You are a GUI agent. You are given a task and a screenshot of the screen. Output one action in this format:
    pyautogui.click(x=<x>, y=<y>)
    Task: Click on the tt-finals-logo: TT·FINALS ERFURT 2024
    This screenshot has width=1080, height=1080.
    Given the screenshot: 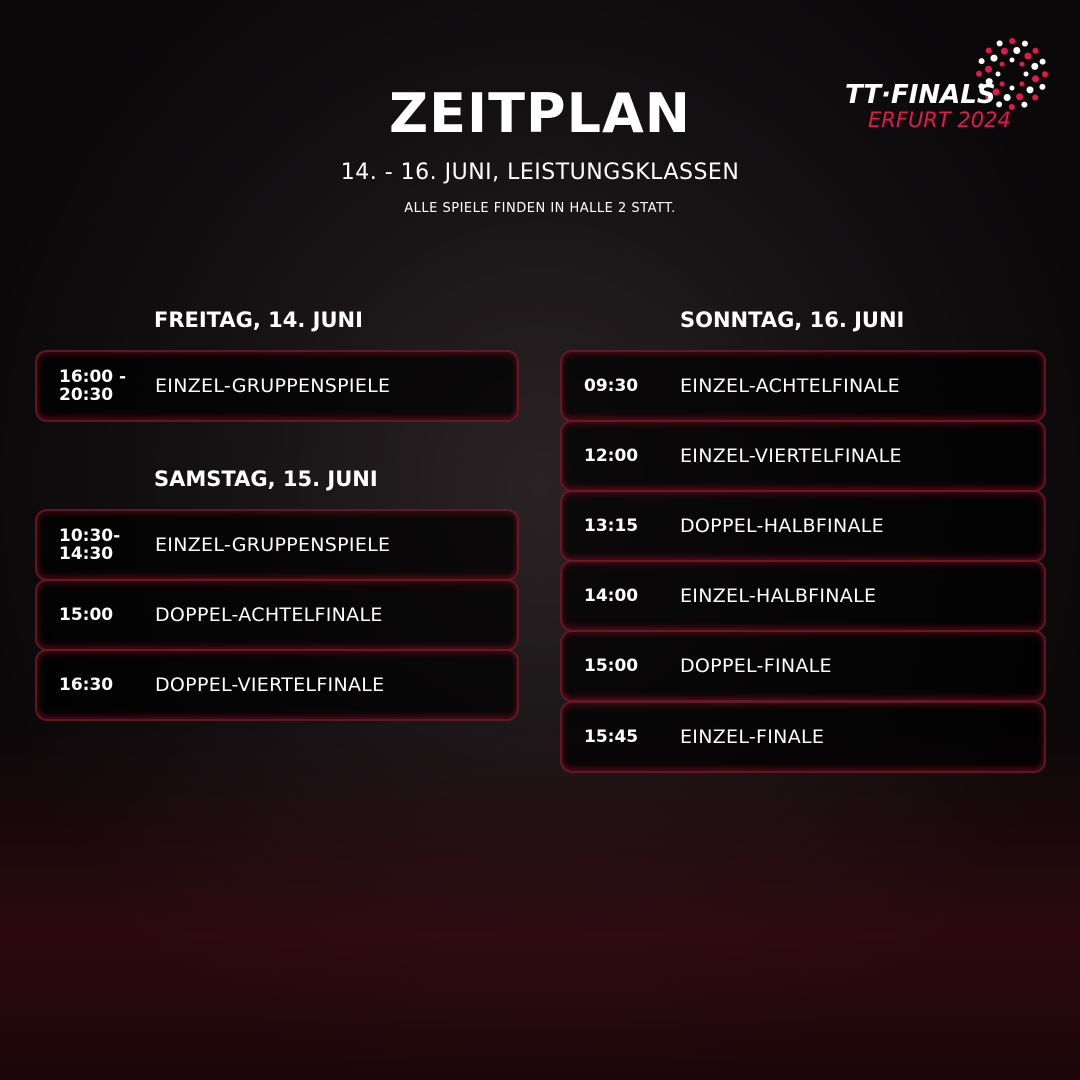 What is the action you would take?
    pyautogui.click(x=947, y=84)
    